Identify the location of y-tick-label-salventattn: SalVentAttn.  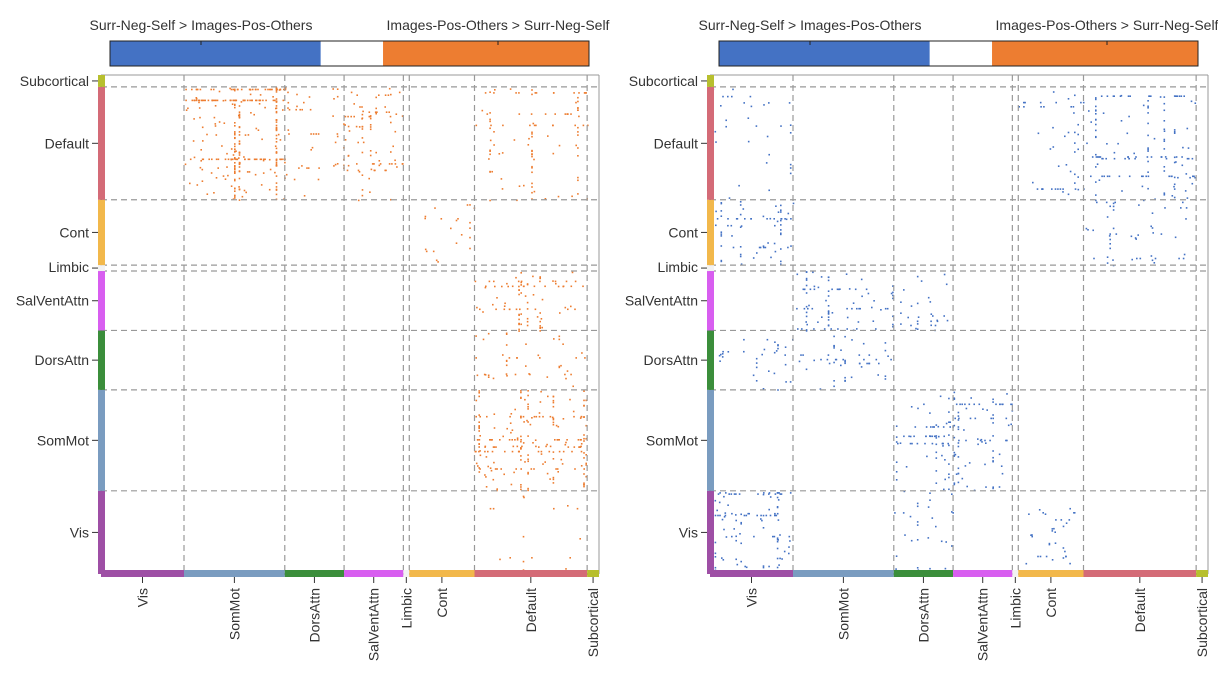
(661, 301).